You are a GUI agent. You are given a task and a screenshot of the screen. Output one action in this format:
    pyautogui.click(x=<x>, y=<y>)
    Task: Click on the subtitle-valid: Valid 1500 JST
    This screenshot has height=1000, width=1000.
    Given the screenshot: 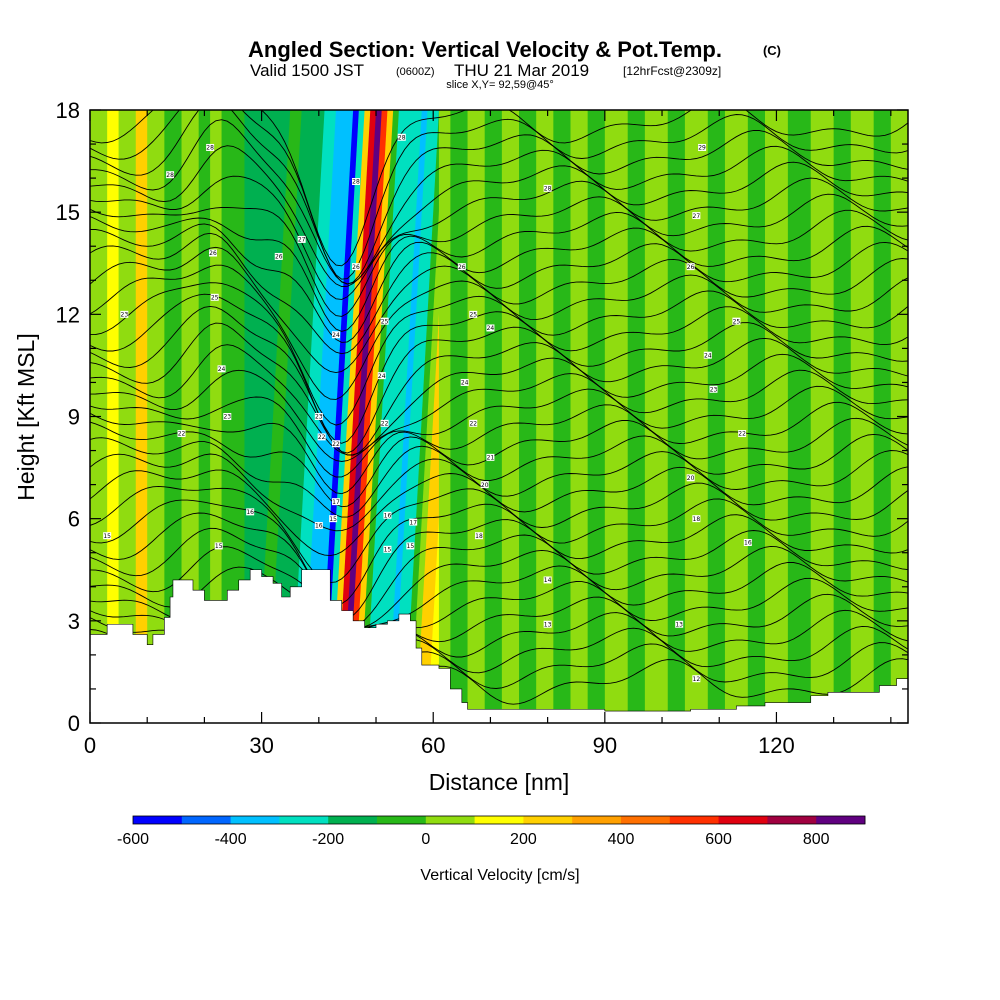 What is the action you would take?
    pyautogui.click(x=307, y=70)
    